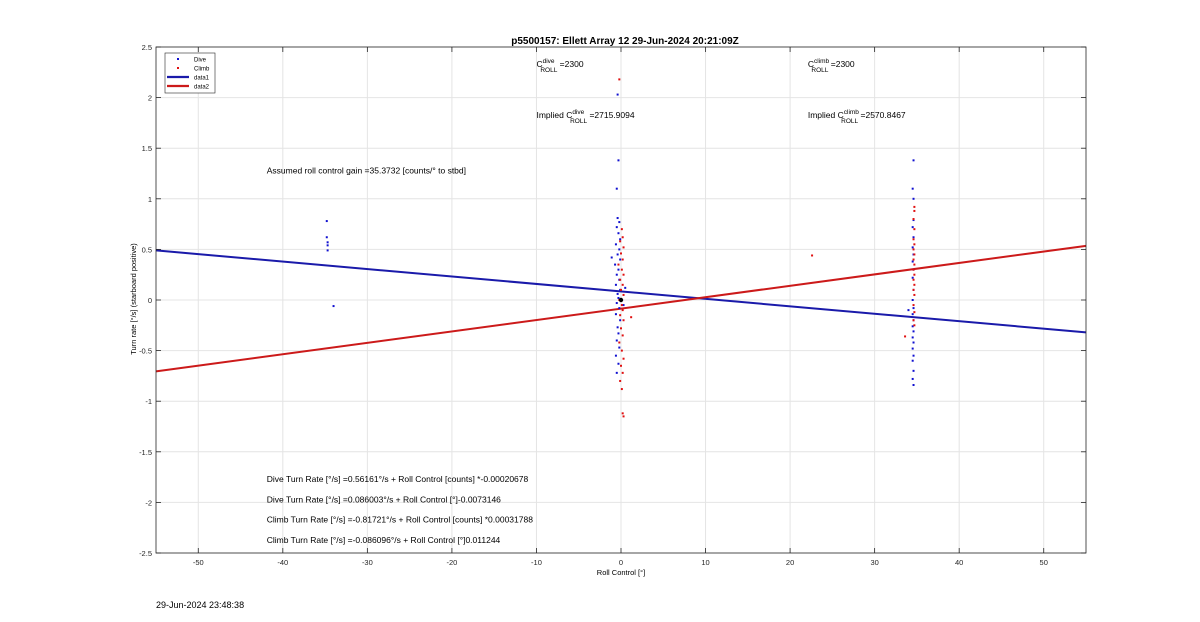 Image resolution: width=1200 pixels, height=622 pixels. I want to click on annotation-superscript: climb, so click(822, 61).